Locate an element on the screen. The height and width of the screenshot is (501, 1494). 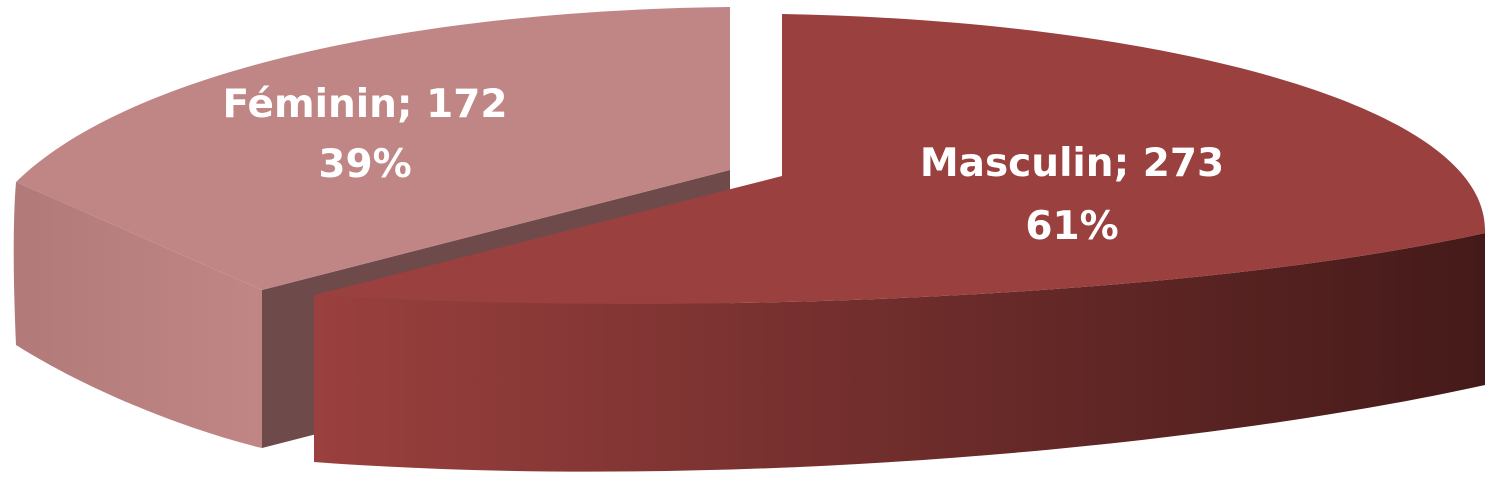
label-masculin-percent: 61% is located at coordinates (1071, 226).